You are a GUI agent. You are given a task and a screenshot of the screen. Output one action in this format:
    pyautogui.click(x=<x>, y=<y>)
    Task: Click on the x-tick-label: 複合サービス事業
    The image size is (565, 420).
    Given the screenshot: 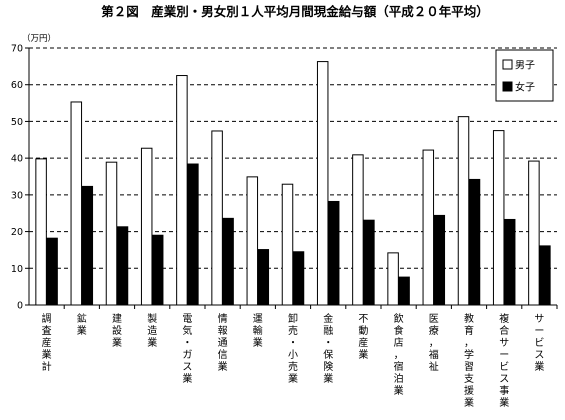 What is the action you would take?
    pyautogui.click(x=504, y=360)
    